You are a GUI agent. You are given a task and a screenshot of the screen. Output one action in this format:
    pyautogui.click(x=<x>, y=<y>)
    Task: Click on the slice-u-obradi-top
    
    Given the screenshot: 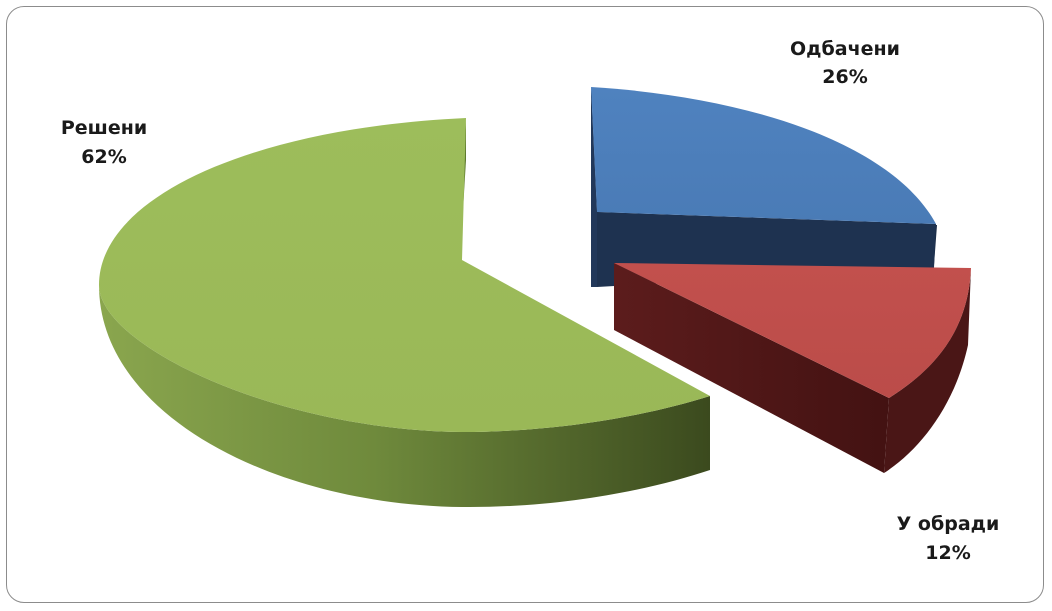 What is the action you would take?
    pyautogui.click(x=792, y=330)
    